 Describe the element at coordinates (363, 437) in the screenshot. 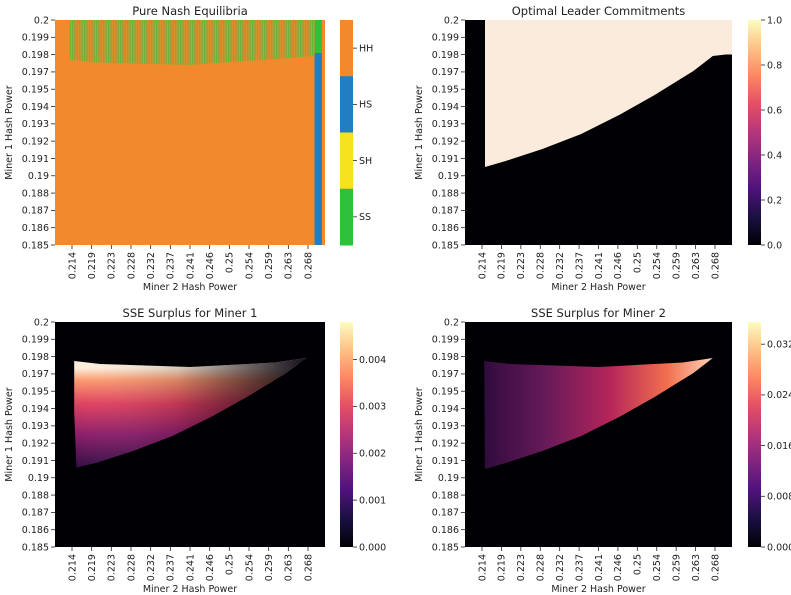

I see `panel-2-colorbar: 0.000 0.001 0.002 0.003 0.004` at that location.